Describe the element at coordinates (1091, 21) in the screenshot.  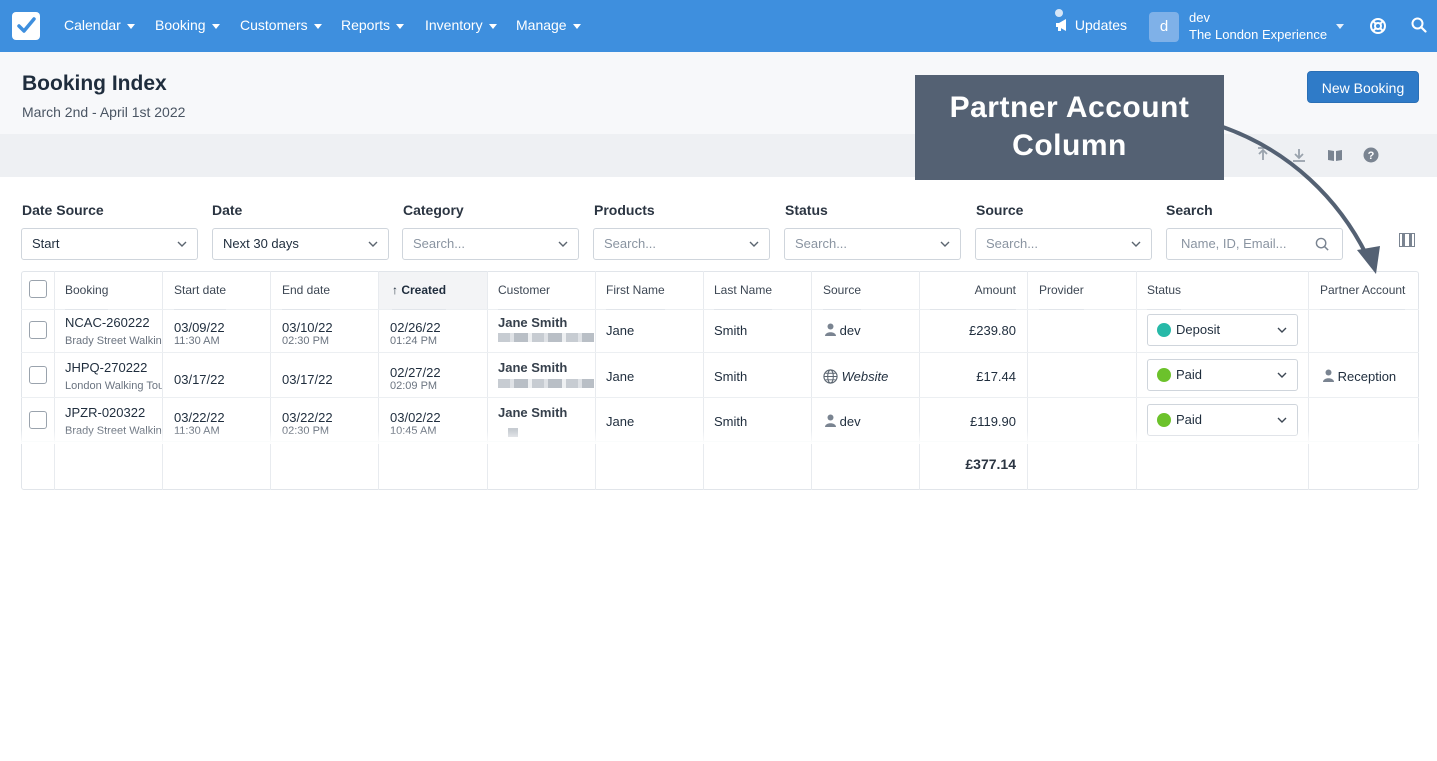
I see `updates-button: Updates` at that location.